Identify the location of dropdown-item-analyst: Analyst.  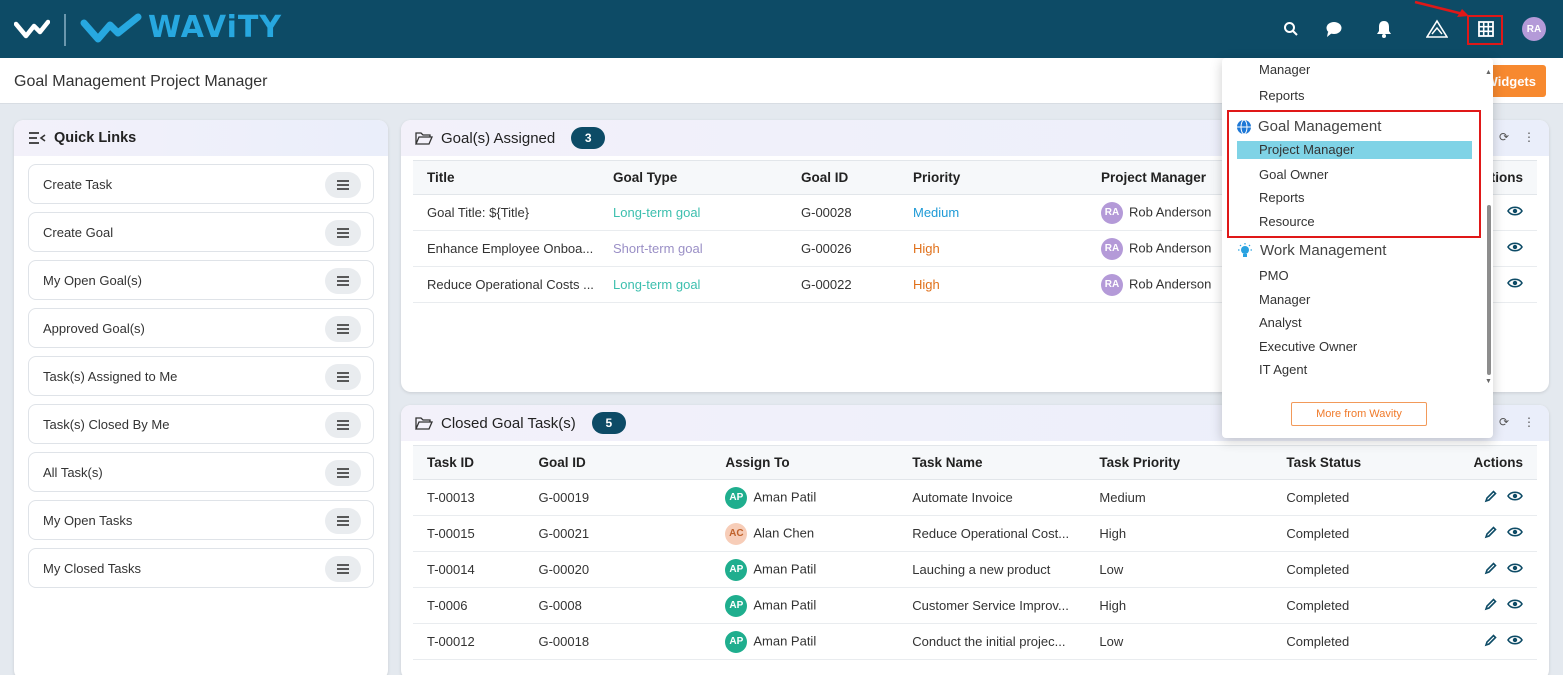
(1280, 322).